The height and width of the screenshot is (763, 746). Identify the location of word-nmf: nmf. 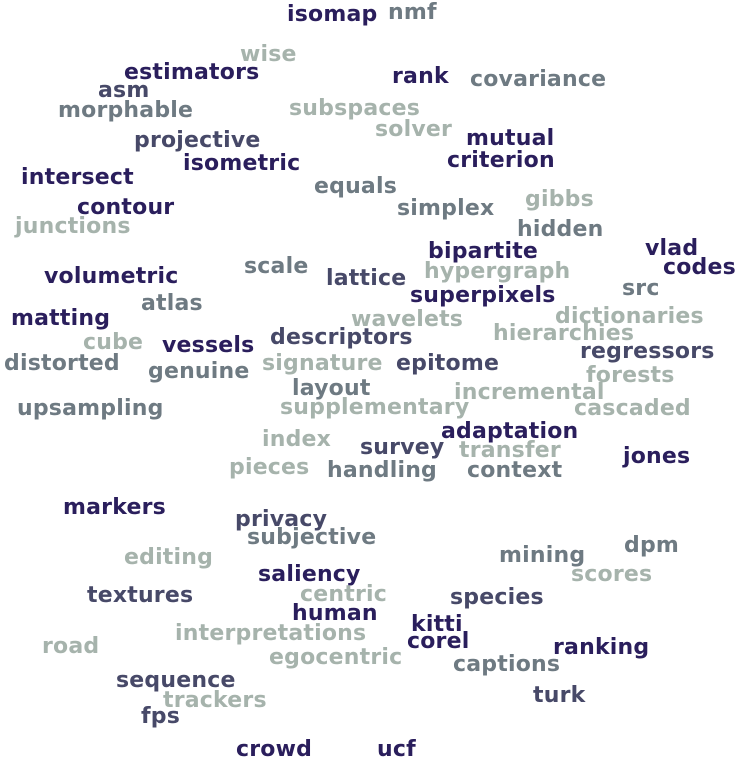
(412, 12).